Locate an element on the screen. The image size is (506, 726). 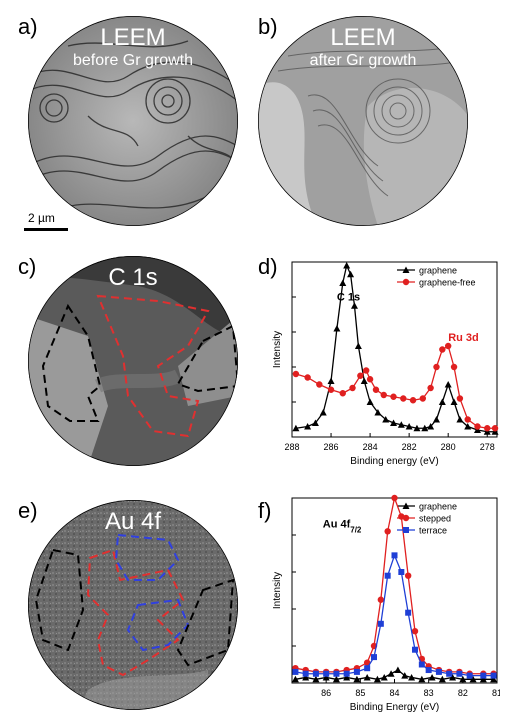
au4f-map: Au 4f is located at coordinates (133, 605).